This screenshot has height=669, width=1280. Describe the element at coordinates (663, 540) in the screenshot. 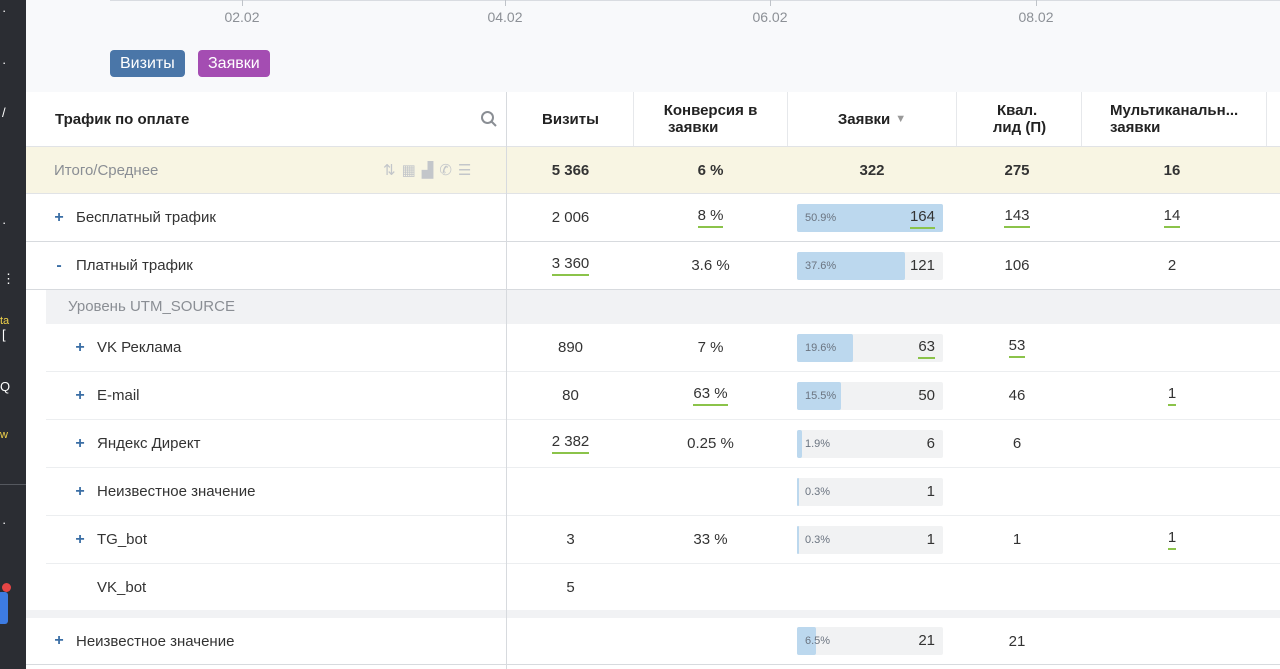

I see `table-row: + TG_bot 3 33 % 0.3% 1 1 1` at that location.